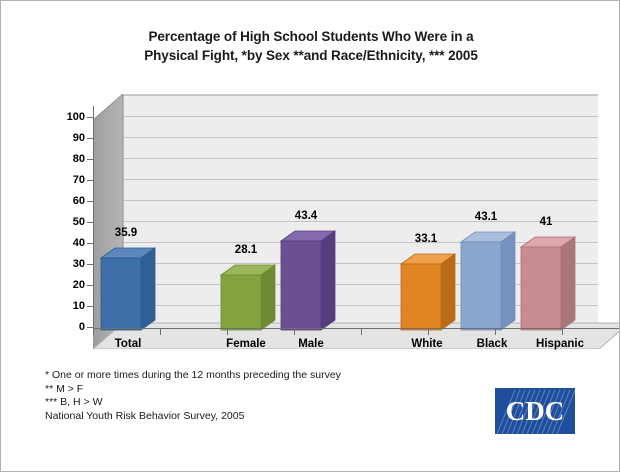  What do you see at coordinates (488, 283) in the screenshot?
I see `bar-black` at bounding box center [488, 283].